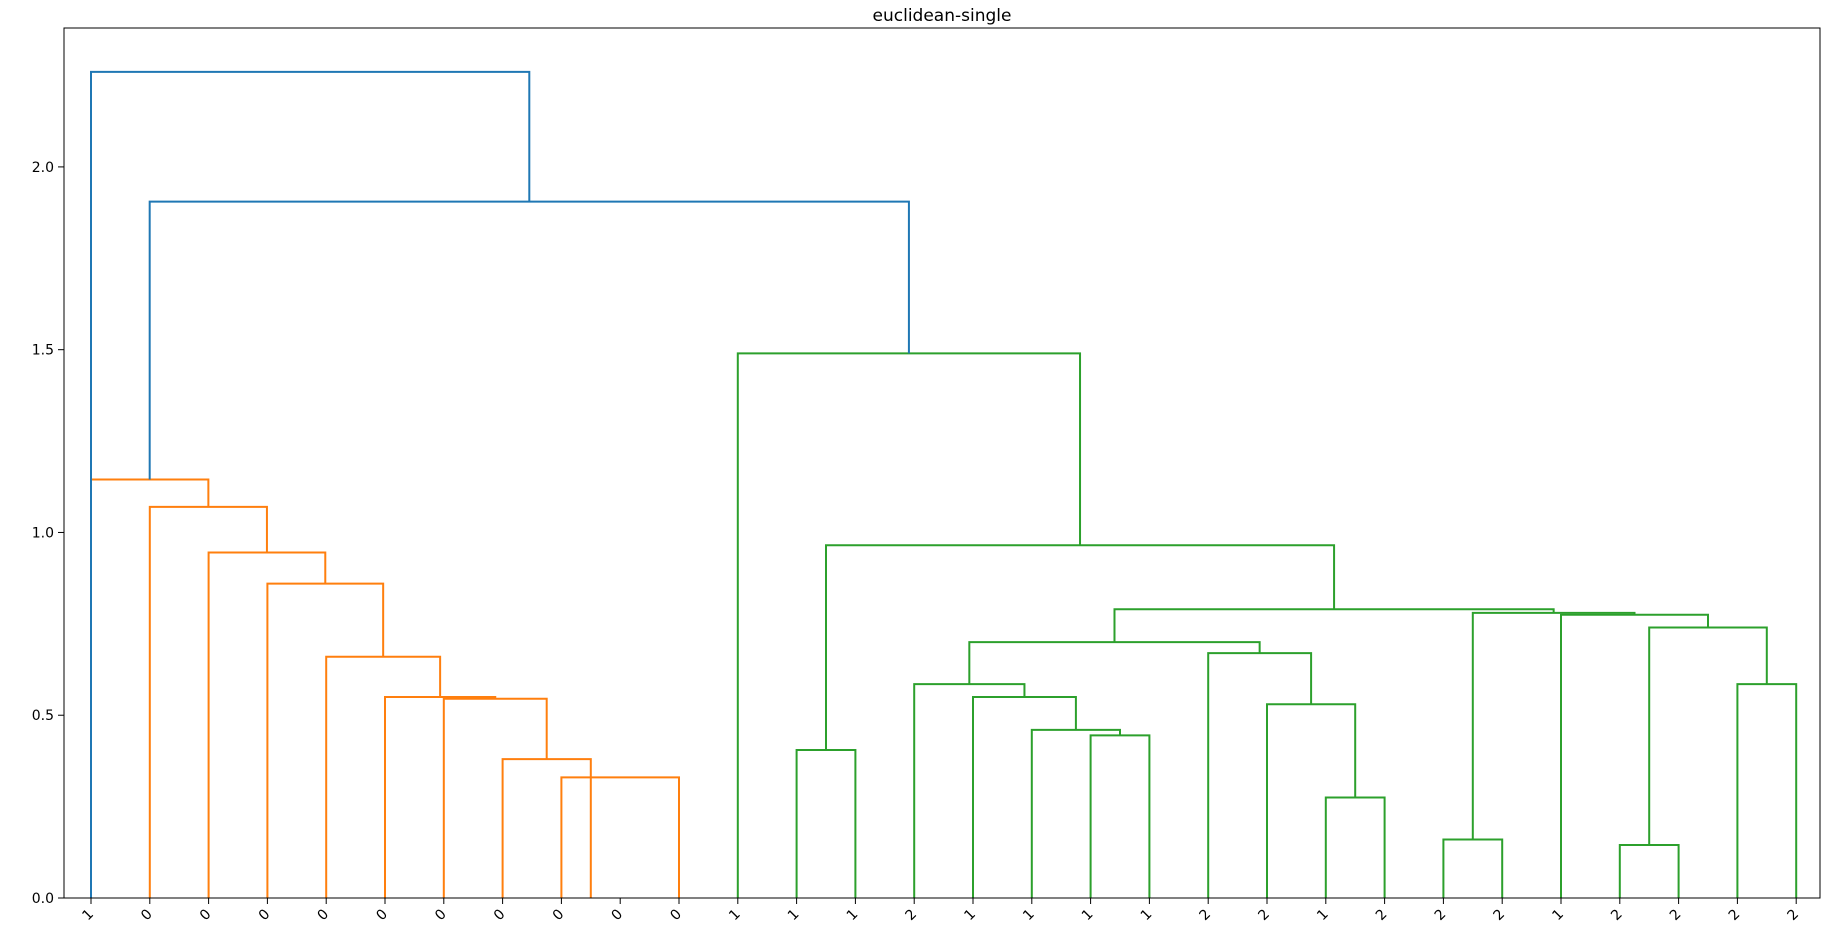  Describe the element at coordinates (1500, 915) in the screenshot. I see `leaf-label-24: 2` at that location.